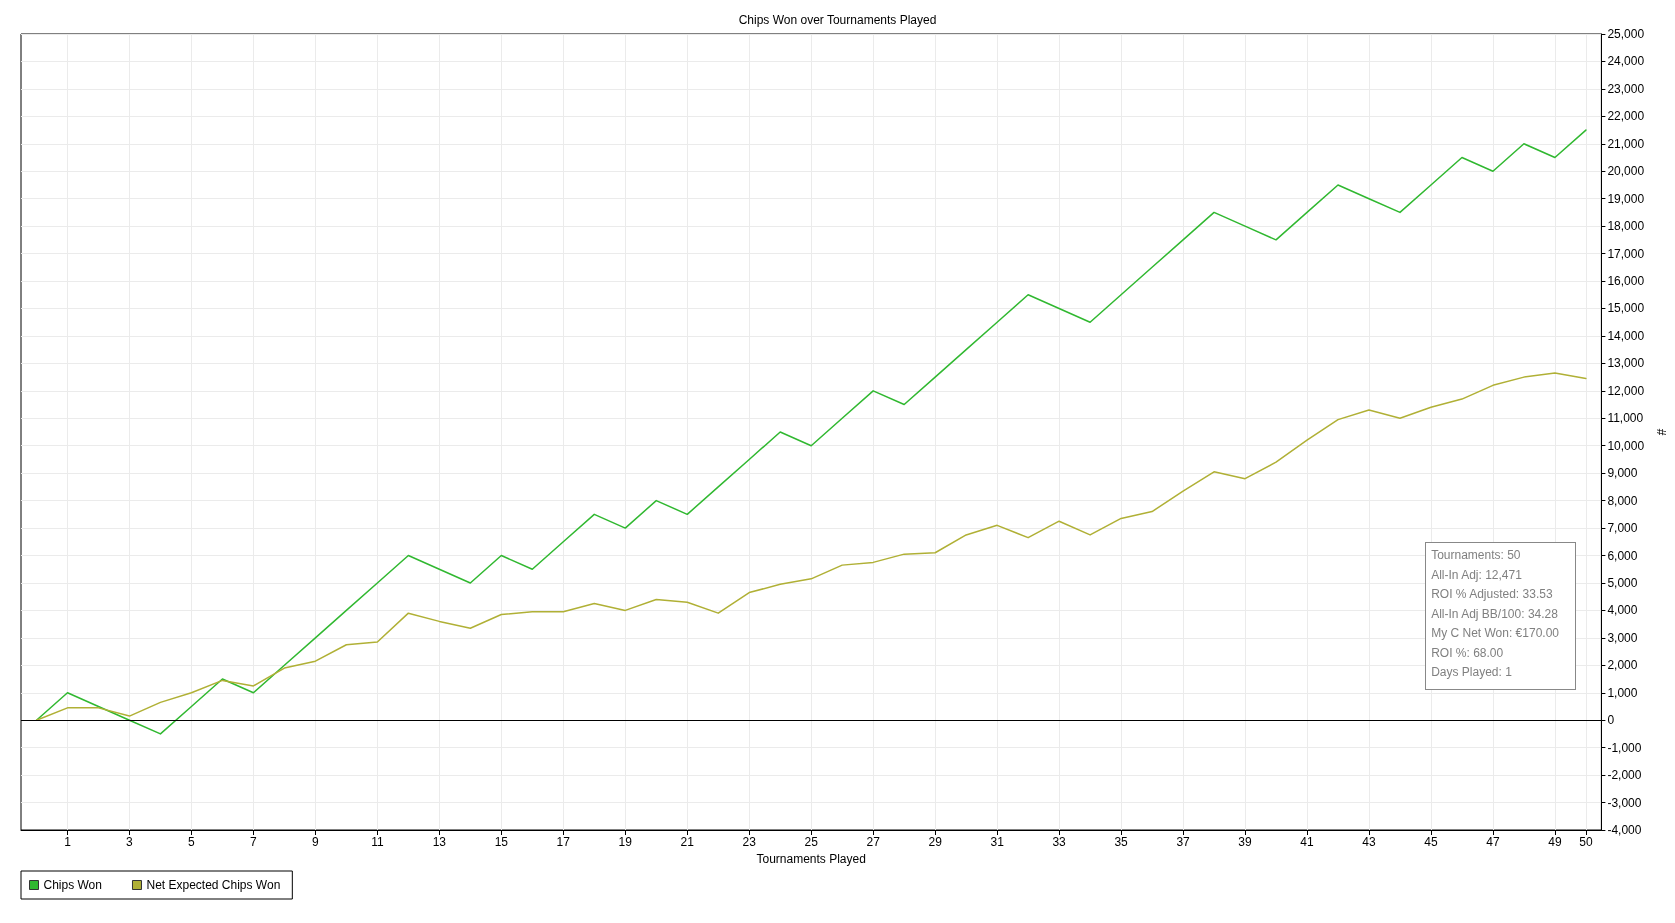 This screenshot has width=1675, height=923. What do you see at coordinates (1626, 445) in the screenshot?
I see `y-tick-label: 10,000` at bounding box center [1626, 445].